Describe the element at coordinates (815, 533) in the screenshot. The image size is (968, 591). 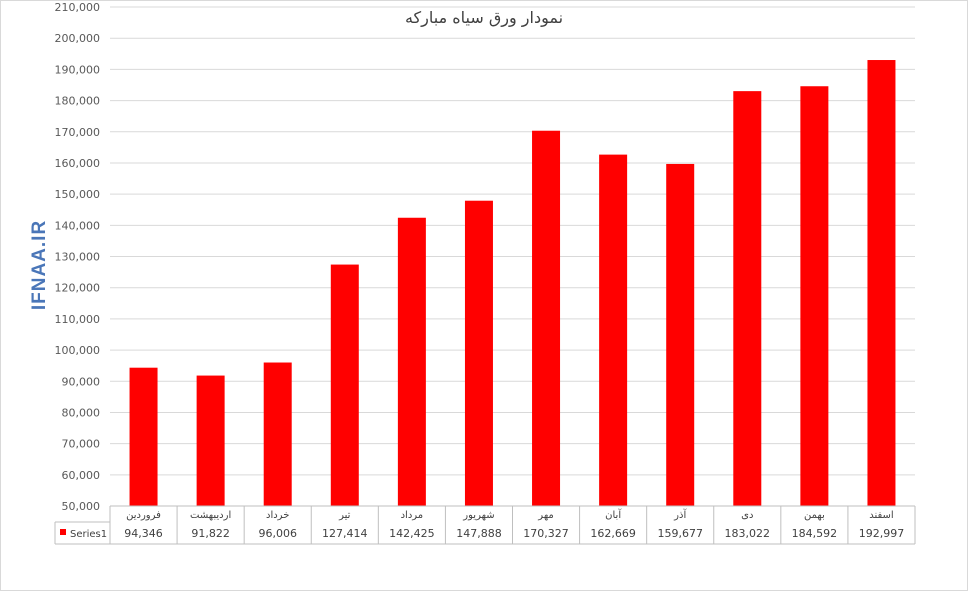
I see `data-table-value: 184,592` at that location.